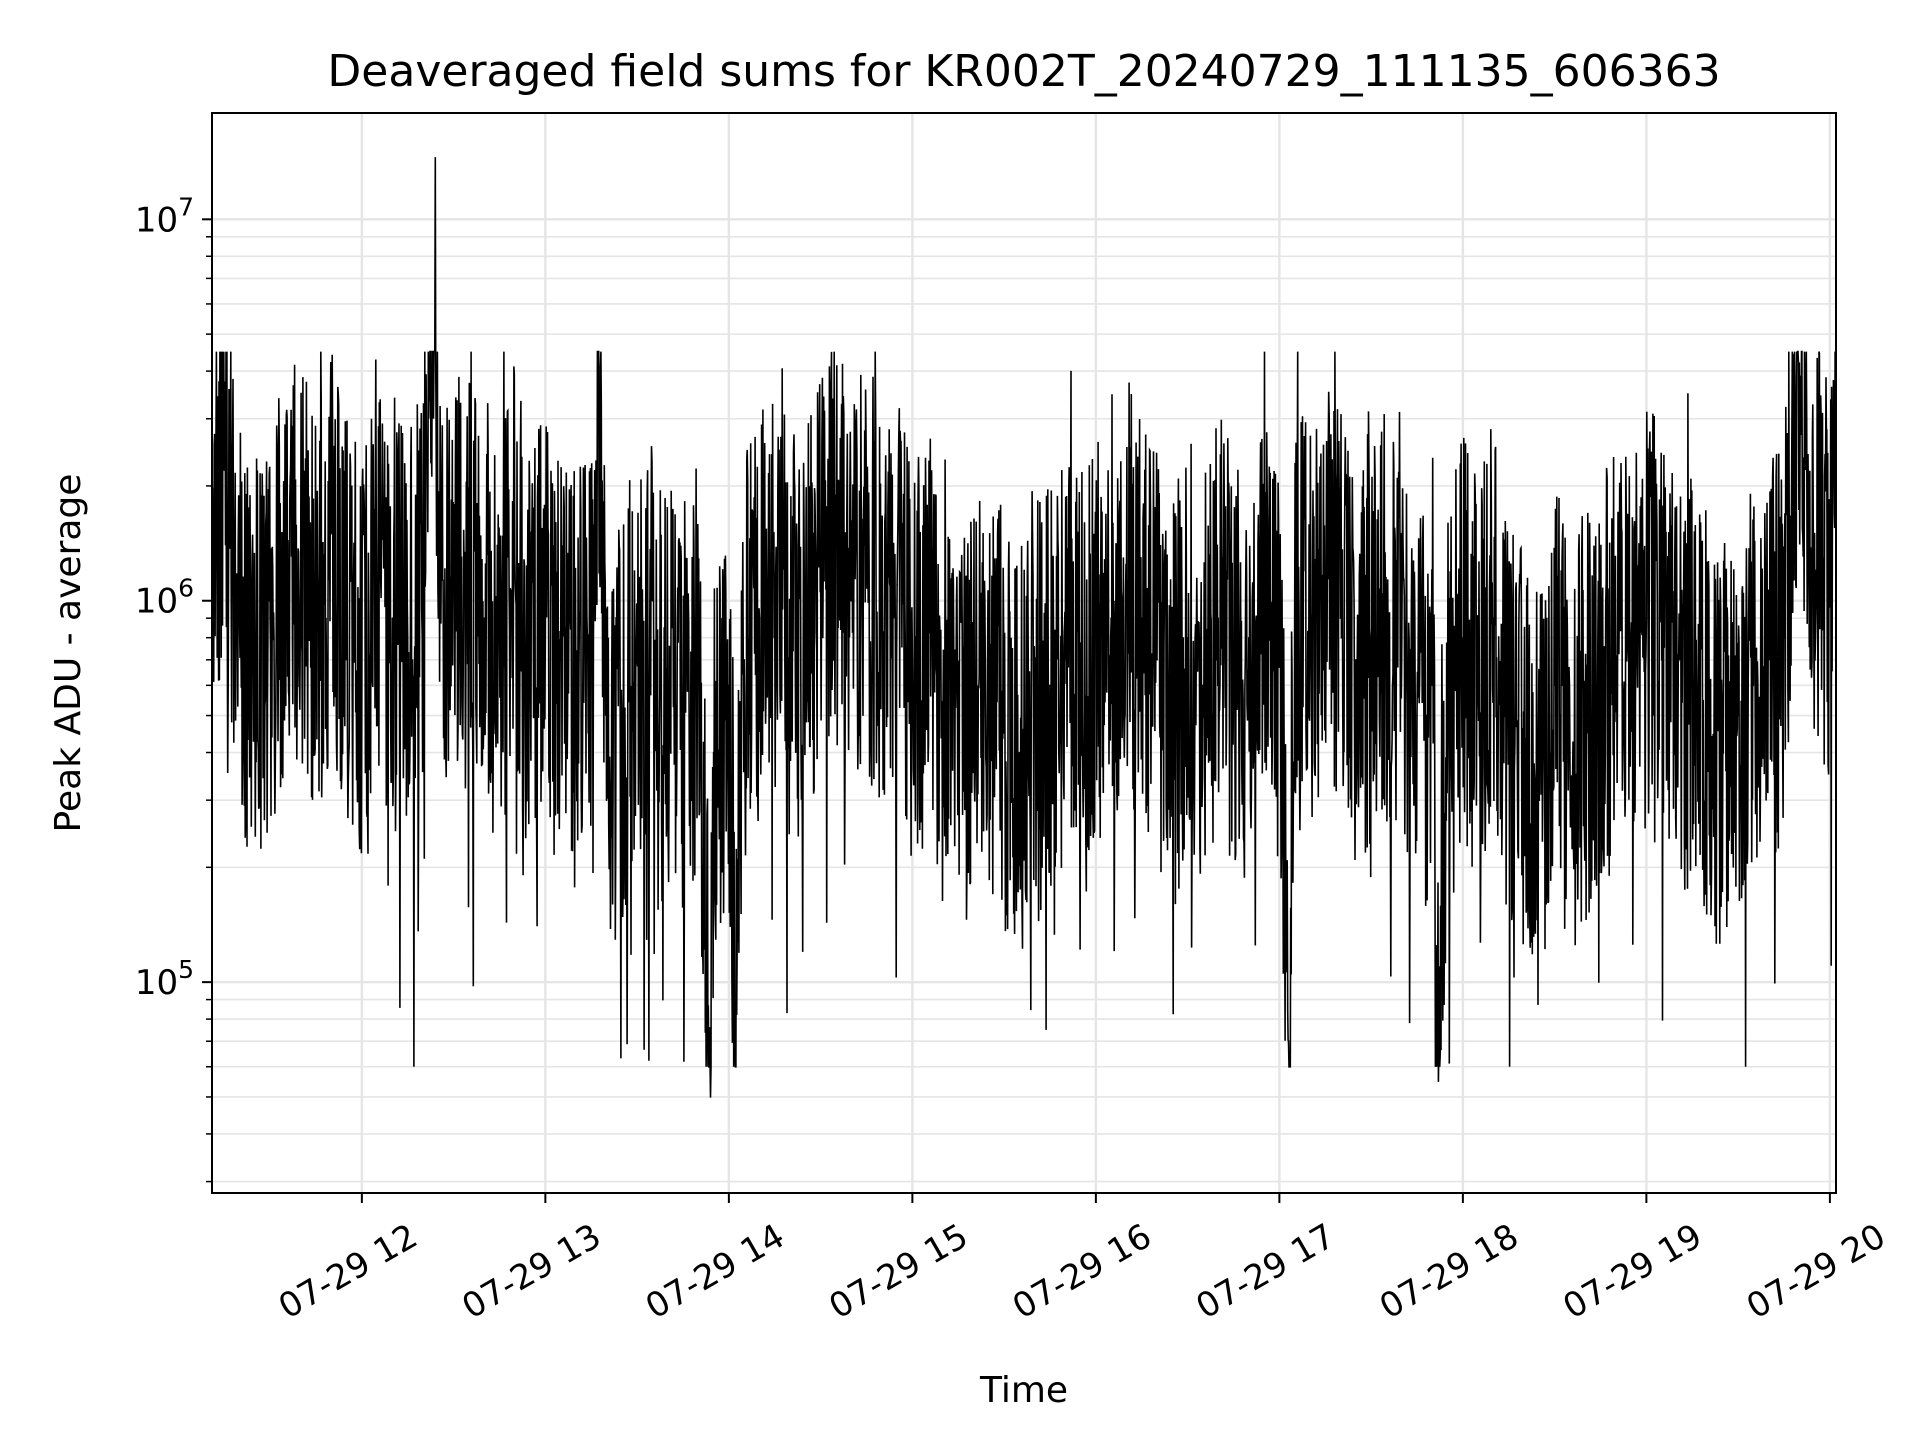  What do you see at coordinates (1023, 1390) in the screenshot?
I see `x-axis-label: Time` at bounding box center [1023, 1390].